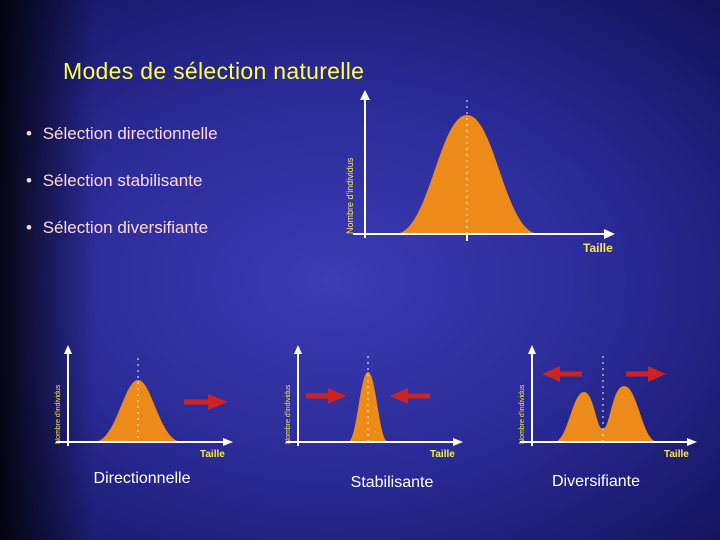 The height and width of the screenshot is (540, 720). I want to click on bullet-item-diversifiante: Sélection diversifiante, so click(122, 228).